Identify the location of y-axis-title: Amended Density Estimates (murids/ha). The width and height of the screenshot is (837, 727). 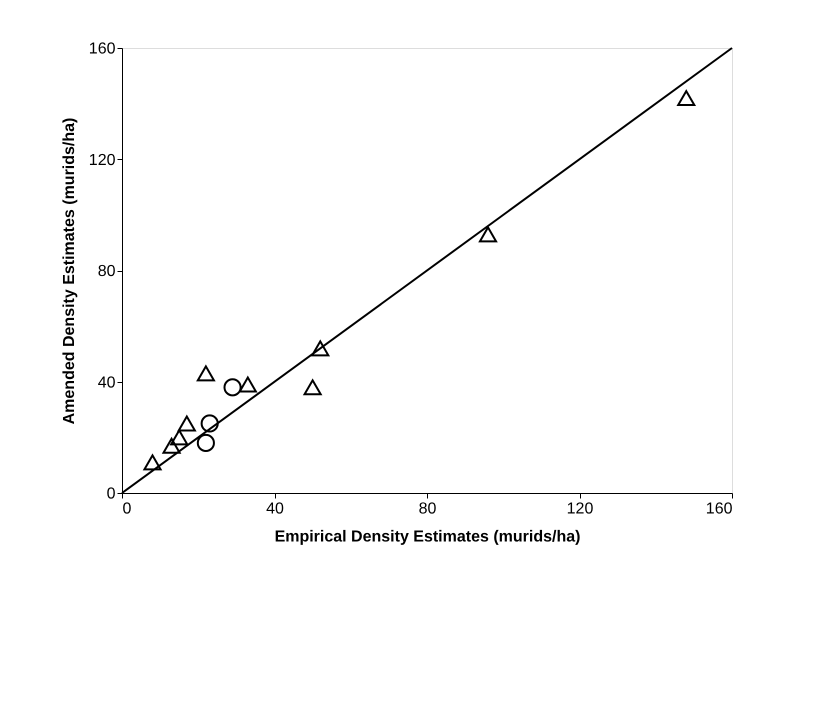
(69, 271).